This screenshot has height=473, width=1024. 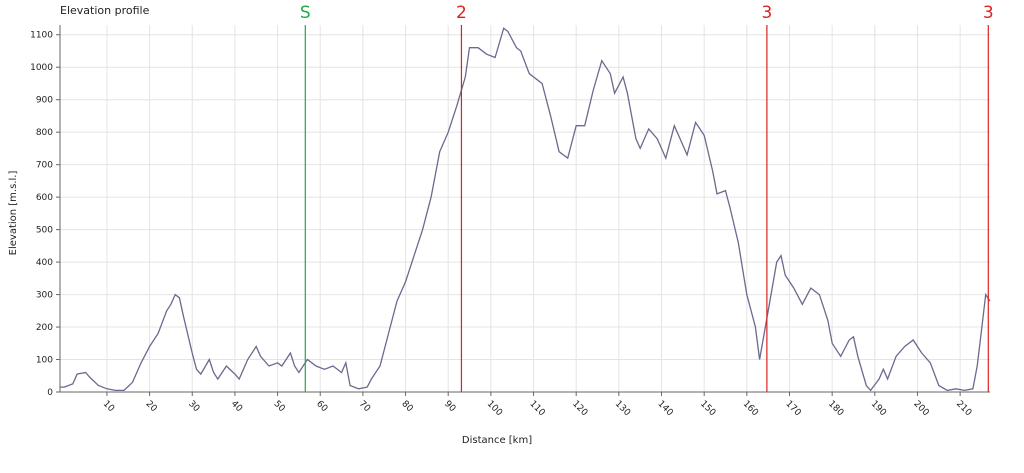 I want to click on x-axis-label: Distance [km], so click(x=497, y=440).